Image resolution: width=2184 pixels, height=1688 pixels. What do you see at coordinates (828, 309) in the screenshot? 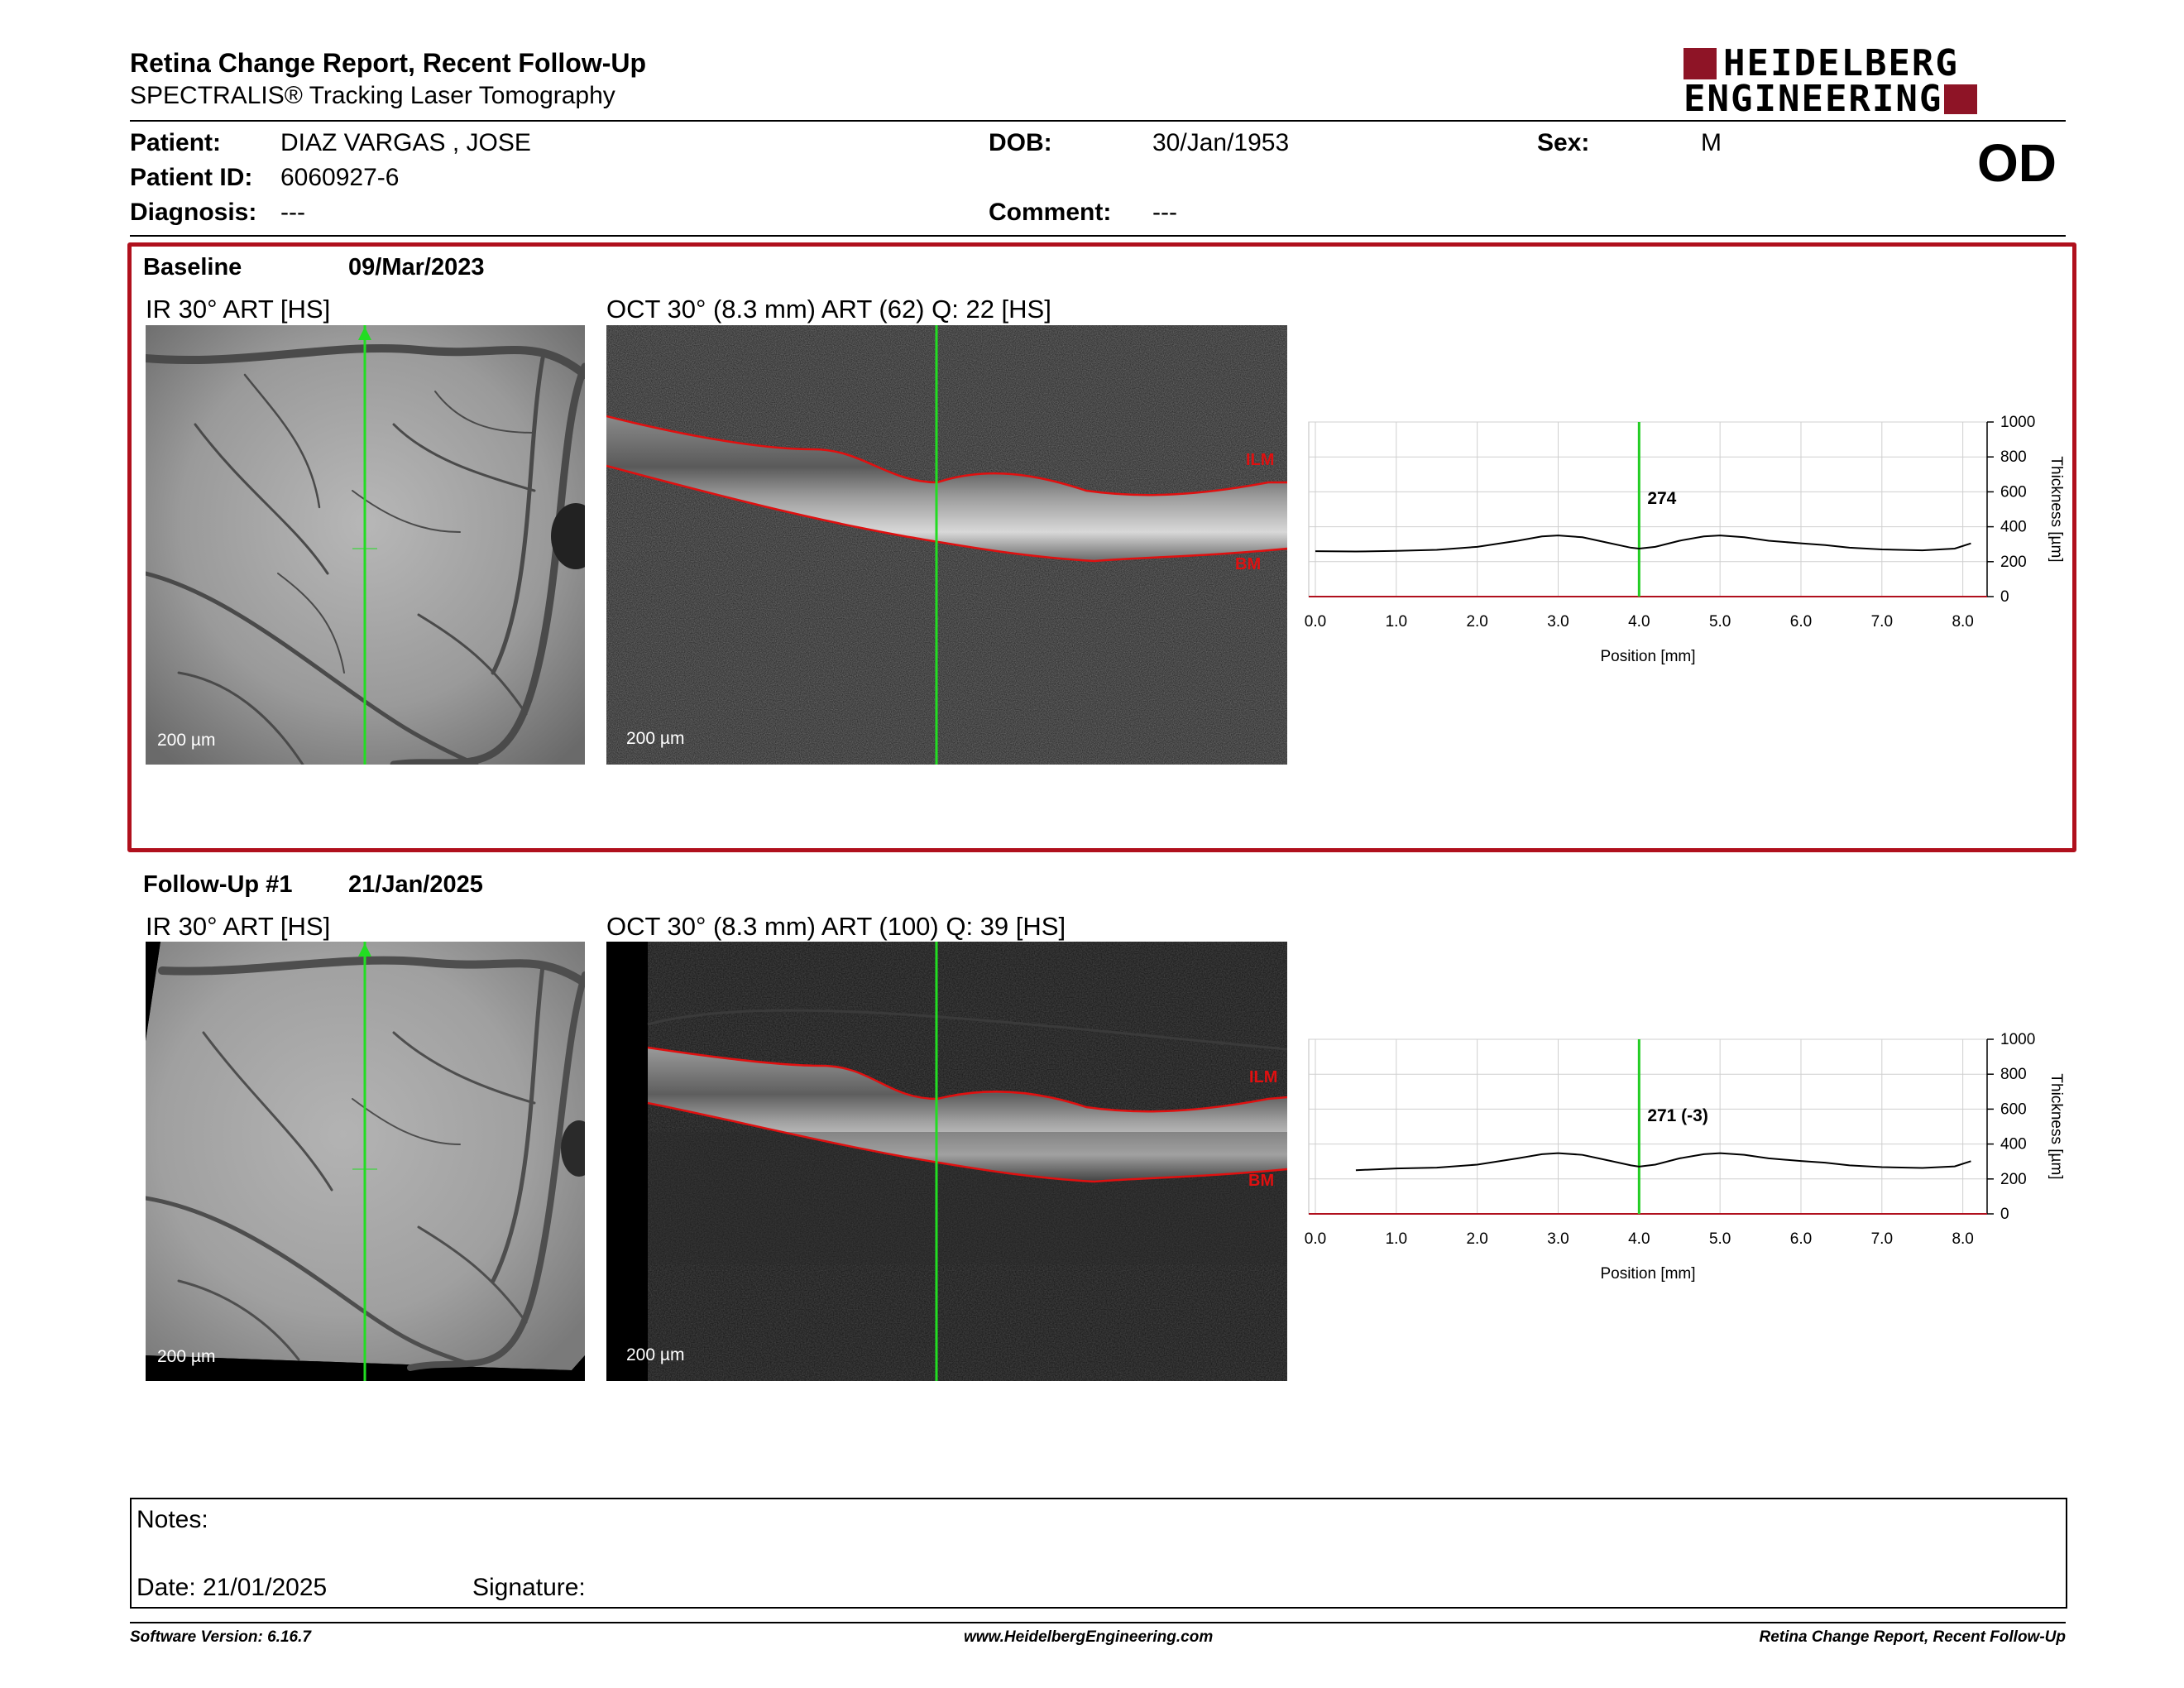
I see `baseline-oct-title: OCT 30° (8.3 mm) ART (62) Q: 22 [HS]` at bounding box center [828, 309].